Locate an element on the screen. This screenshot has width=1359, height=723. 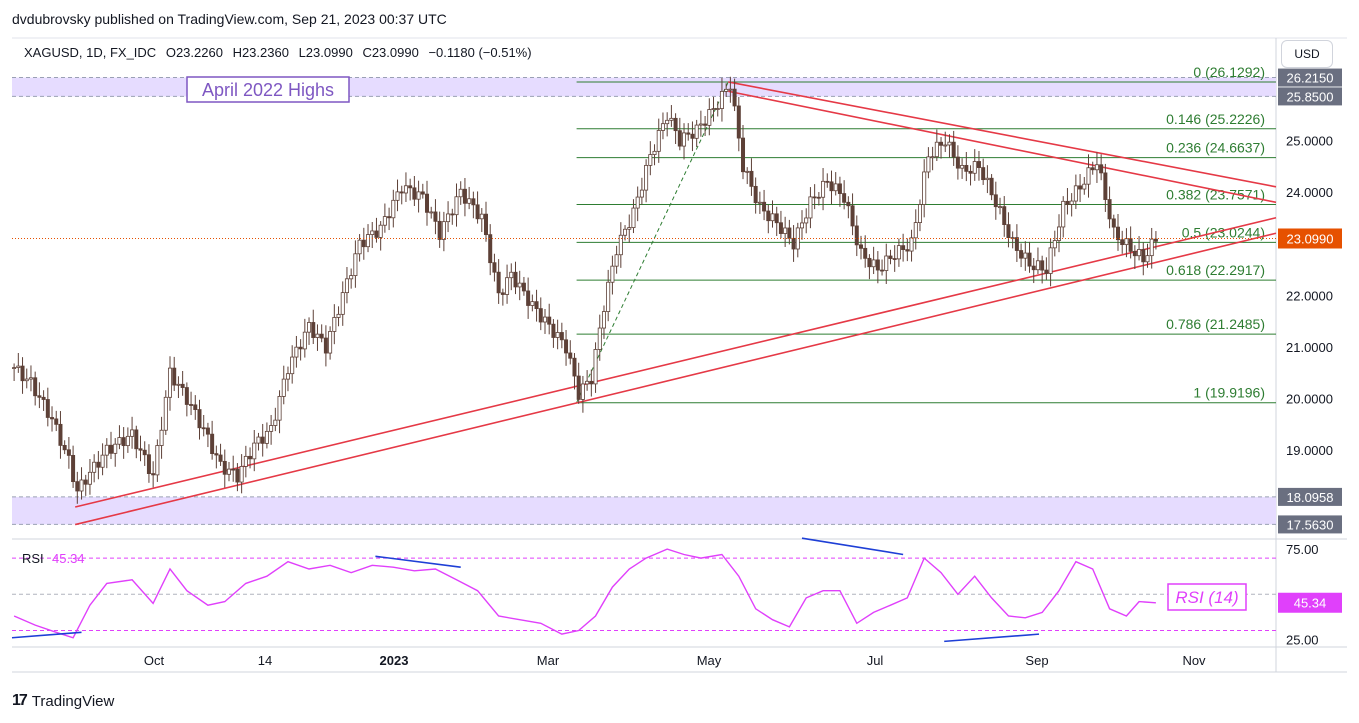
fib-level-label-3: 0.382 (23.7571) is located at coordinates (1215, 195).